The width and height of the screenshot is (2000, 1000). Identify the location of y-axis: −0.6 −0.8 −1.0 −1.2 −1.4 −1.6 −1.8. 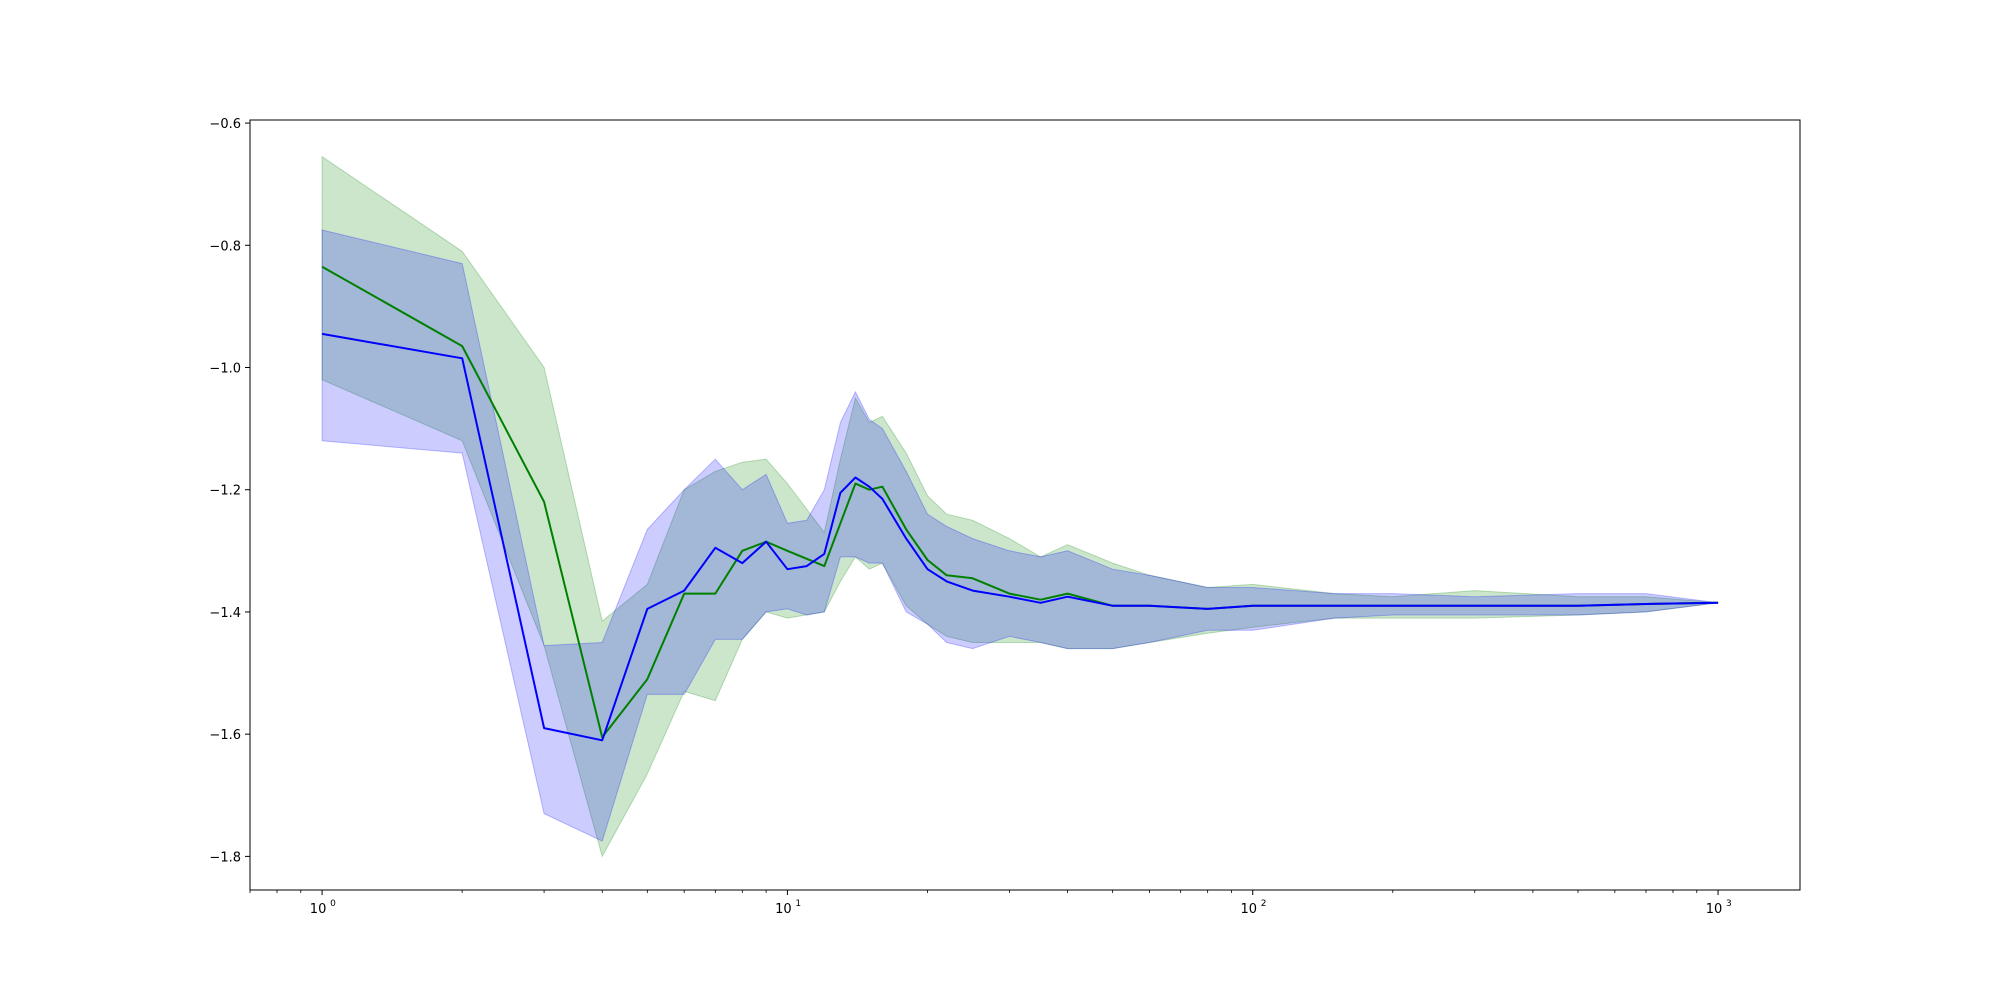
(229, 491).